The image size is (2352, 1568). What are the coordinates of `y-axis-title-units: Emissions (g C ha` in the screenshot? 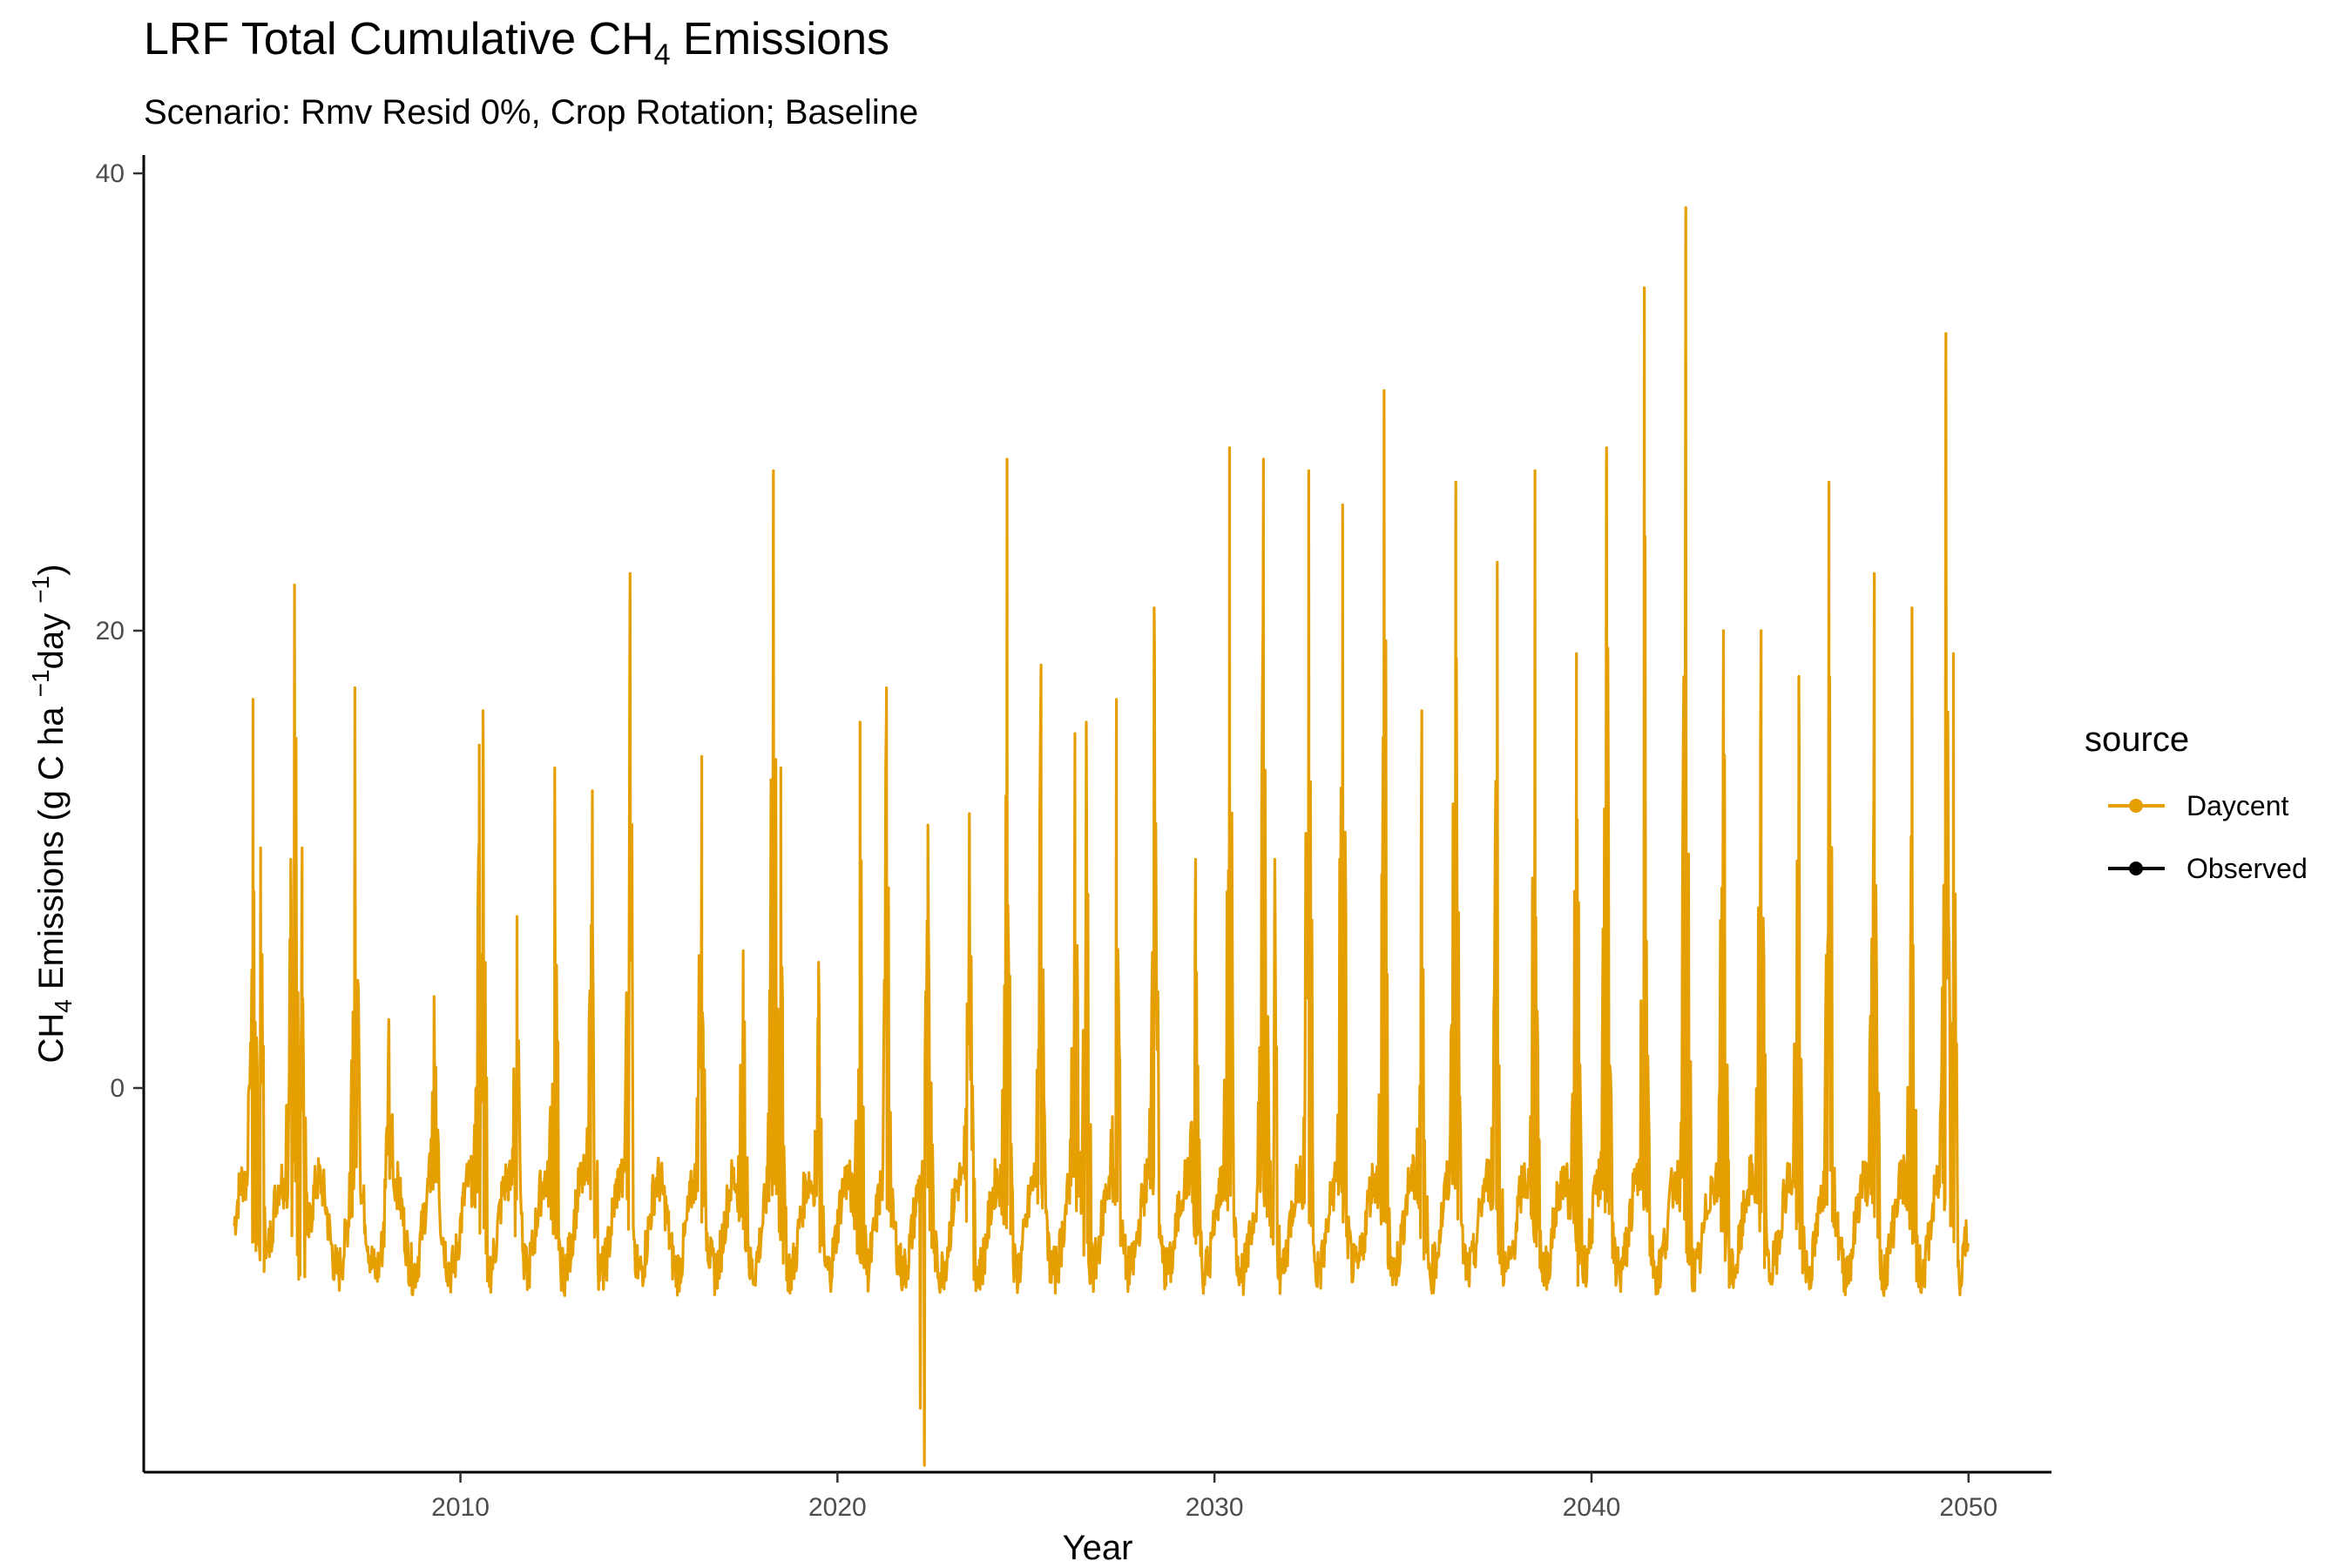 It's located at (52, 848).